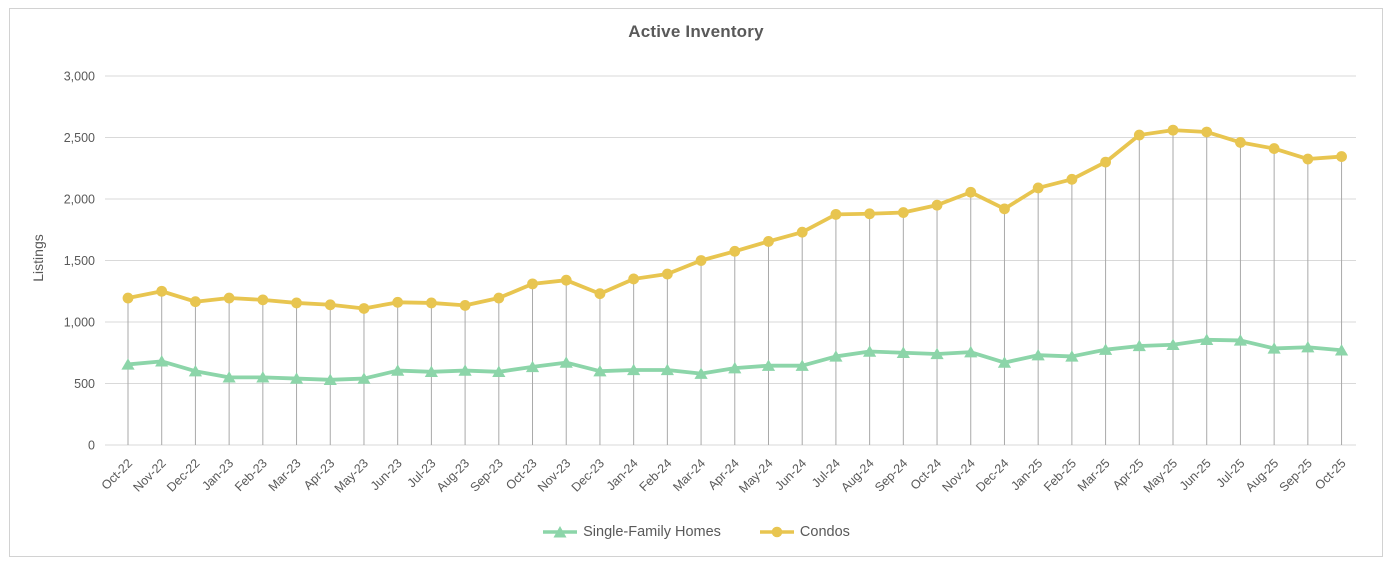  Describe the element at coordinates (285, 475) in the screenshot. I see `x-tick-label: Mar-23` at that location.